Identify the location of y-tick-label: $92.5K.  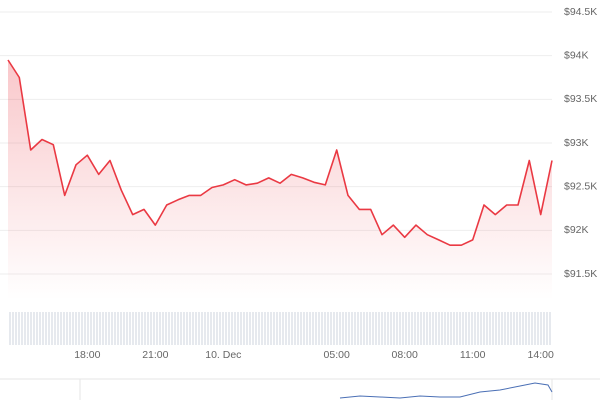
(580, 186).